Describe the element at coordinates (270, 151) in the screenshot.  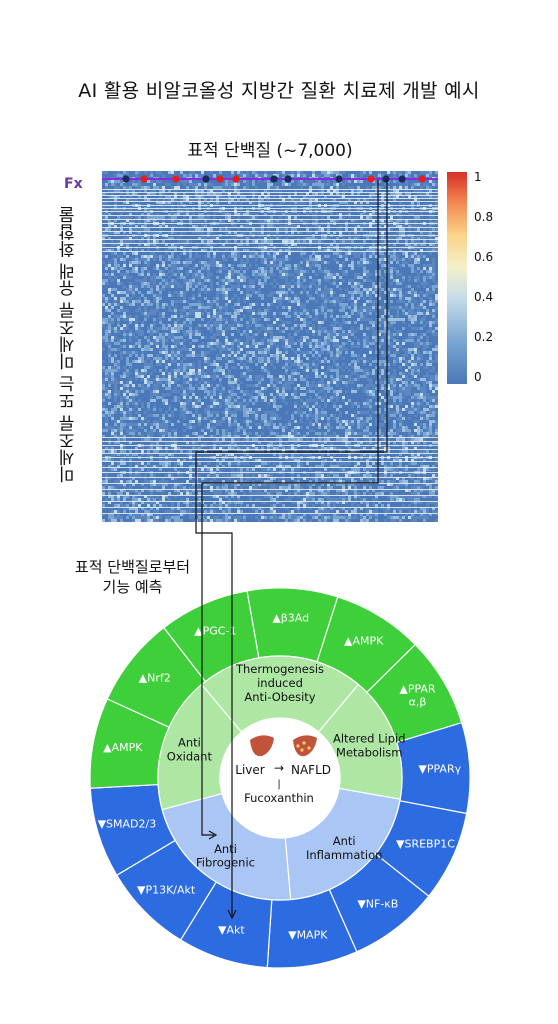
I see `heatmap-title: 표적 단백질 (~7,000)` at that location.